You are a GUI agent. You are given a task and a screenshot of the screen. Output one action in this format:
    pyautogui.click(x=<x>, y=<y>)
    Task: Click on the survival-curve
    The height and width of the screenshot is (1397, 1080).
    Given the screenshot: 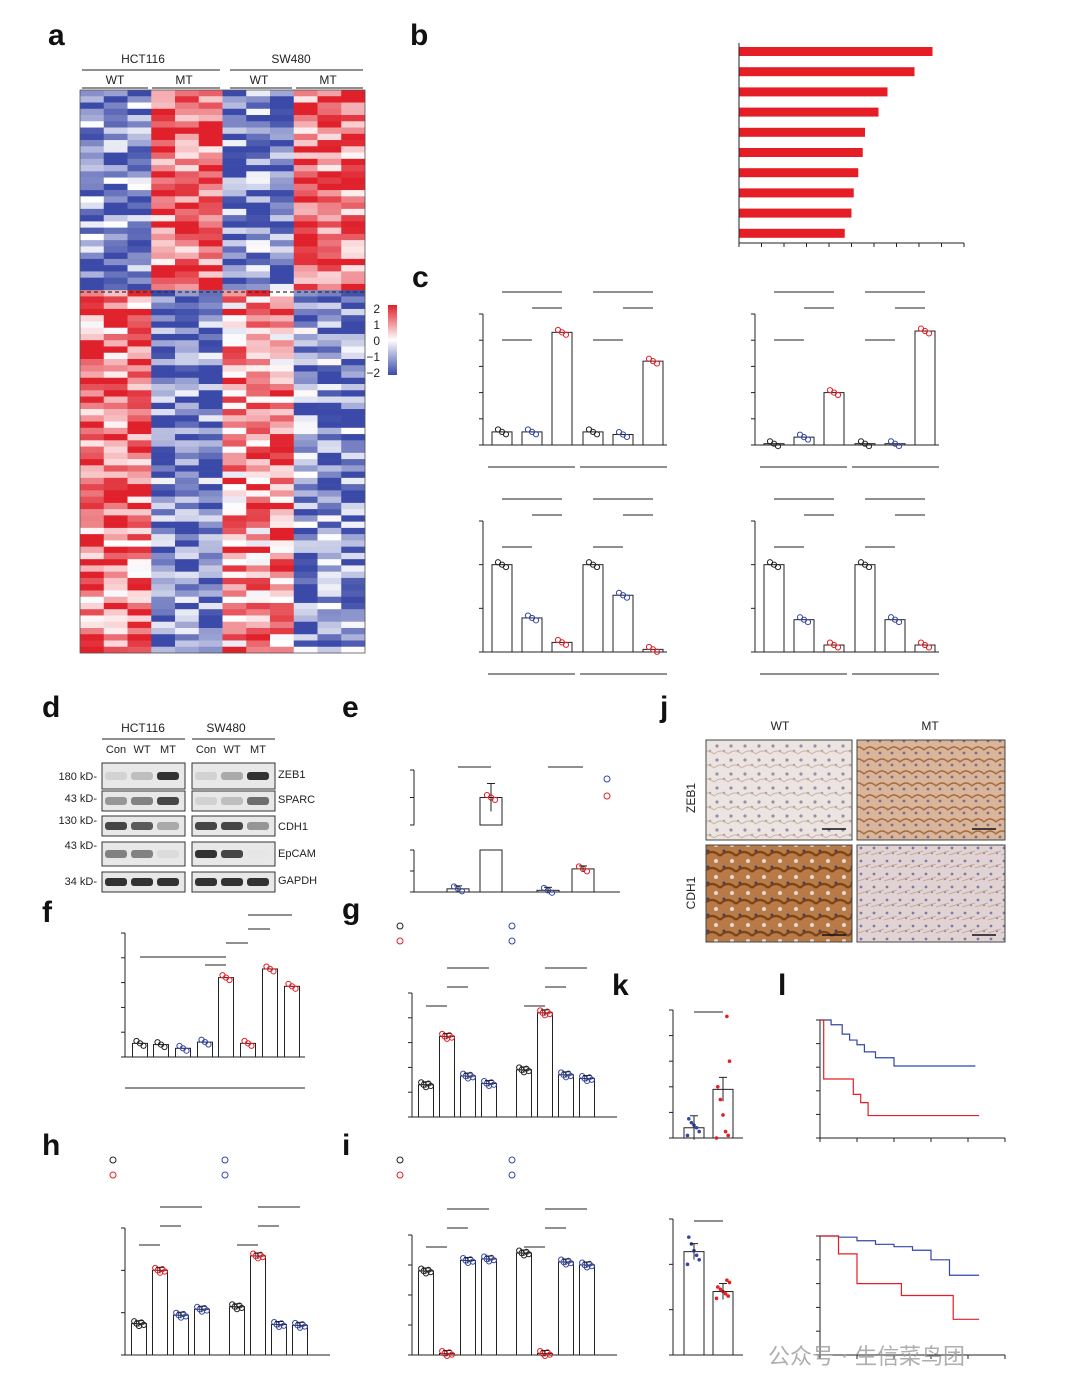 What is the action you would take?
    pyautogui.click(x=898, y=1043)
    